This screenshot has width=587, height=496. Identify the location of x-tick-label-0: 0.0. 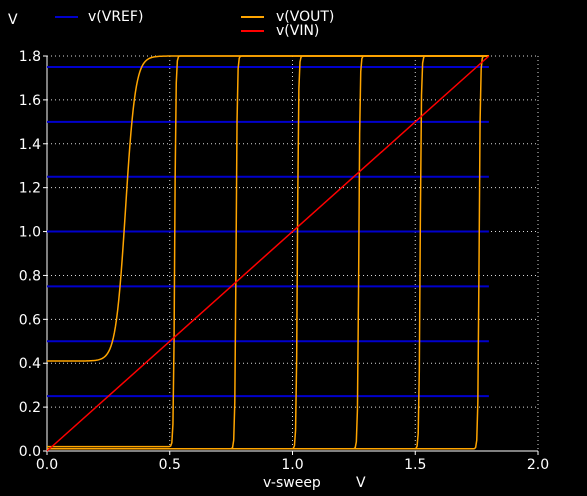
(47, 465).